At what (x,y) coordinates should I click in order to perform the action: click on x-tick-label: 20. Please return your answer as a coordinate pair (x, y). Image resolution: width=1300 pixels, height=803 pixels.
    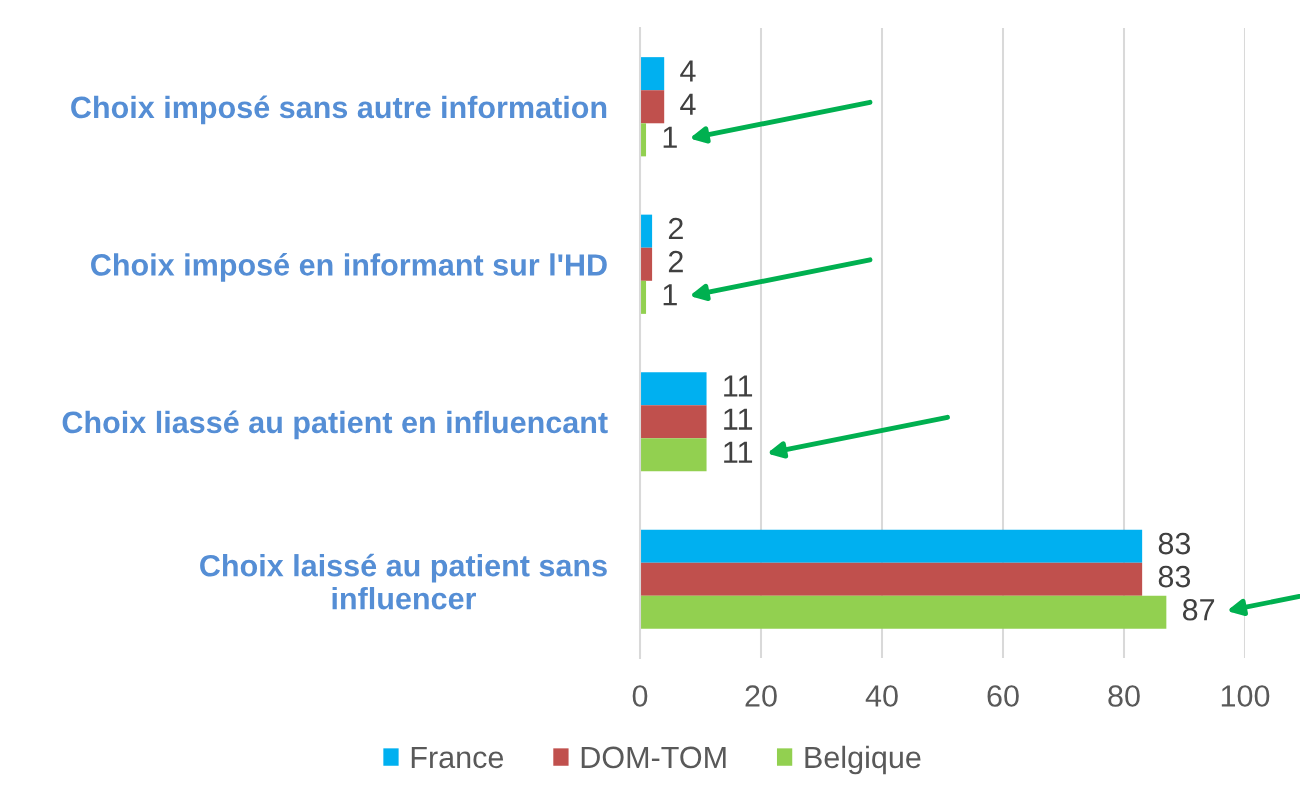
    Looking at the image, I should click on (761, 696).